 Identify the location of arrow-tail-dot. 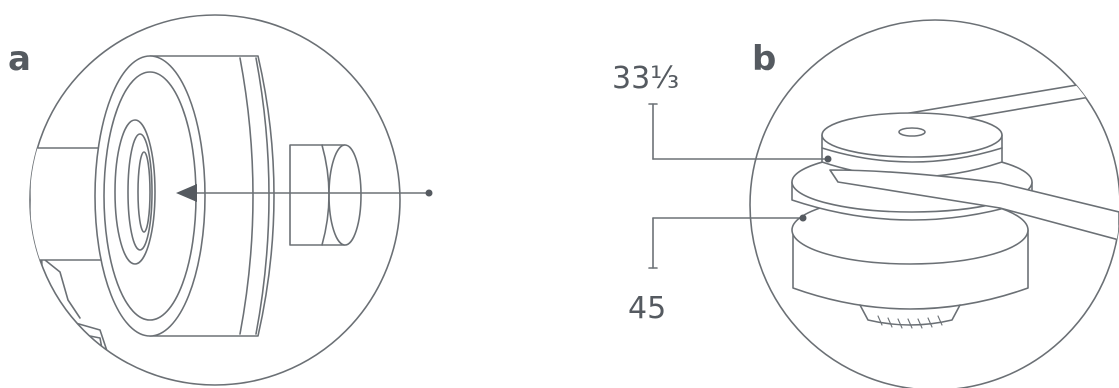
(429, 193).